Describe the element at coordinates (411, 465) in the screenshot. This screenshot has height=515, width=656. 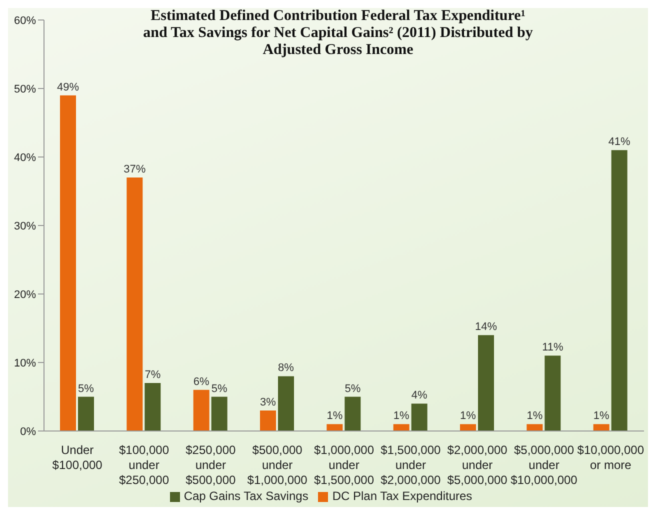
I see `x-tick-label: $1,500,000 under $2,000,000` at that location.